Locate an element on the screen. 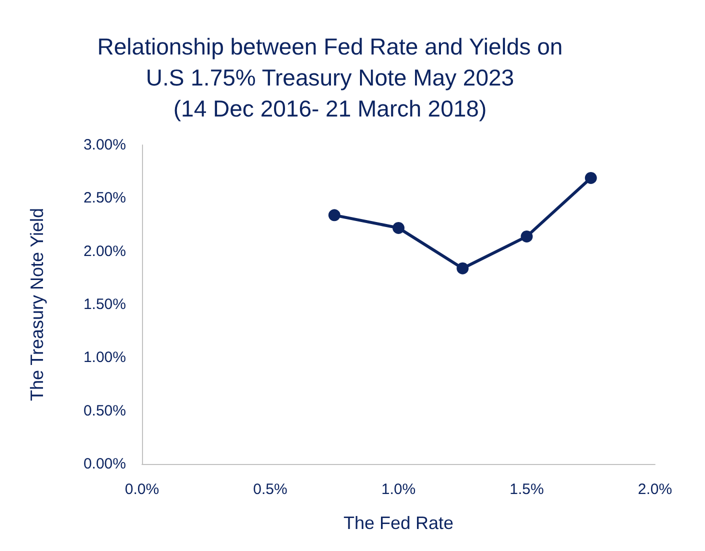  x-tick-label: 1.0% is located at coordinates (398, 489).